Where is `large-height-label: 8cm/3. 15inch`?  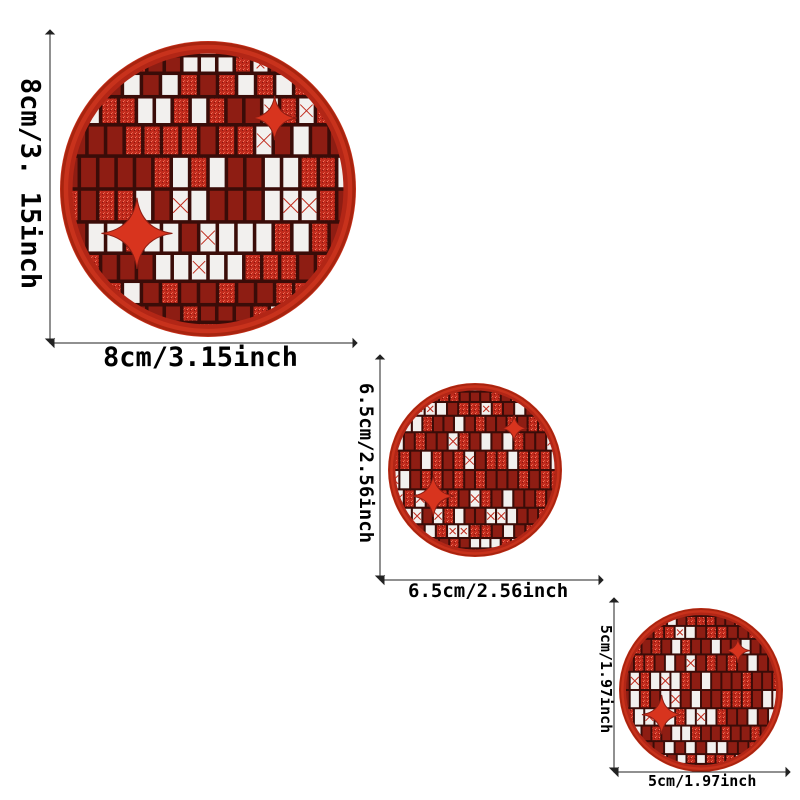
large-height-label: 8cm/3. 15inch is located at coordinates (30, 183).